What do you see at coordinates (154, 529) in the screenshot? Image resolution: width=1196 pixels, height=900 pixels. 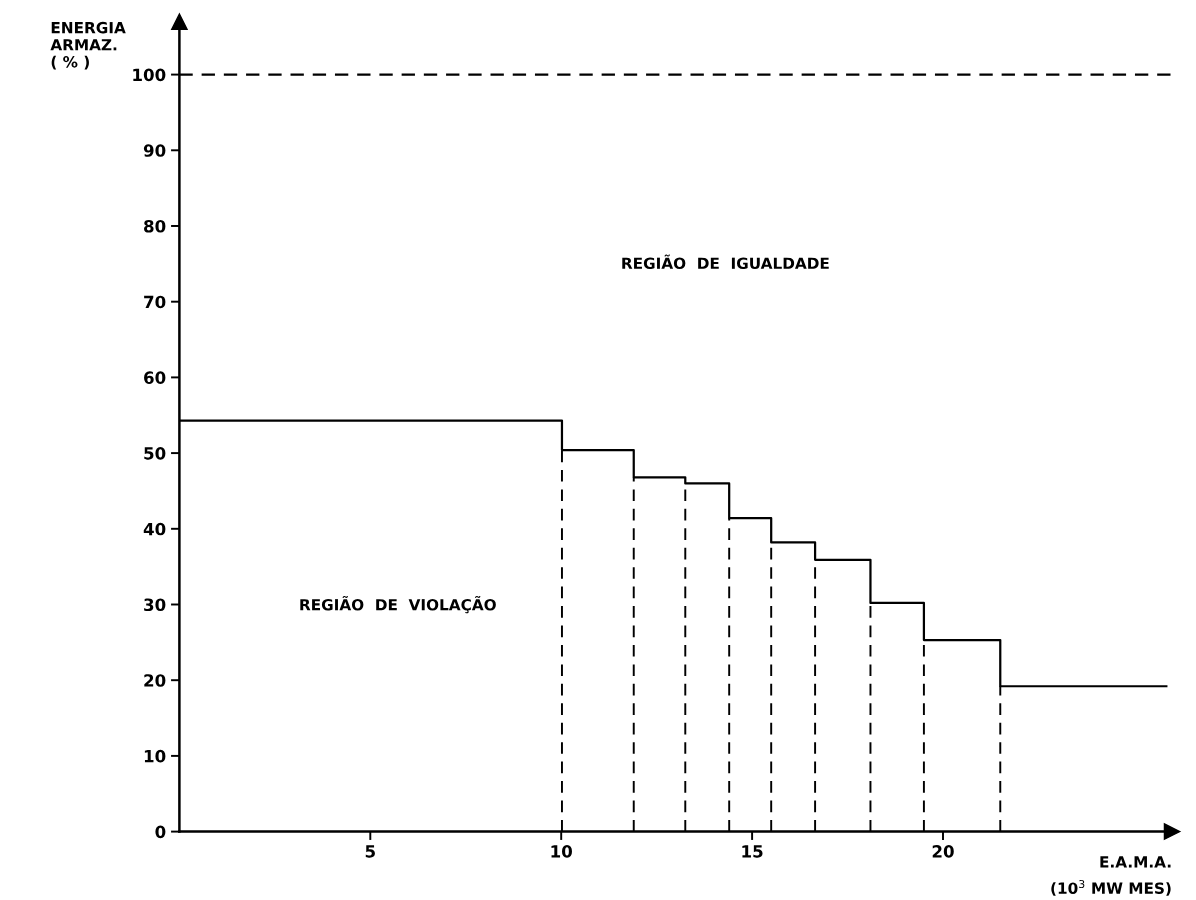 I see `y-tick-label: 40` at bounding box center [154, 529].